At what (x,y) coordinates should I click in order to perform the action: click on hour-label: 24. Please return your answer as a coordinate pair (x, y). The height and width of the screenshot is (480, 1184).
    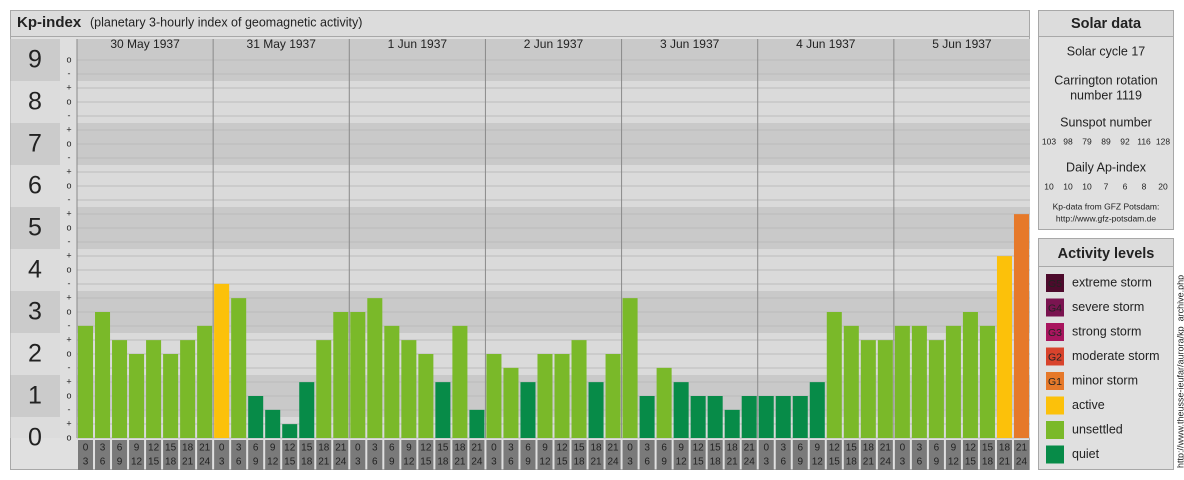
    Looking at the image, I should click on (341, 462).